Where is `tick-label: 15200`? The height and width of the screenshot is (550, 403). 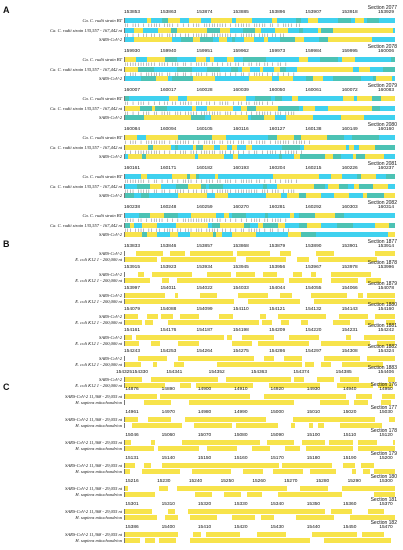 tick-label: 15200 is located at coordinates (386, 458).